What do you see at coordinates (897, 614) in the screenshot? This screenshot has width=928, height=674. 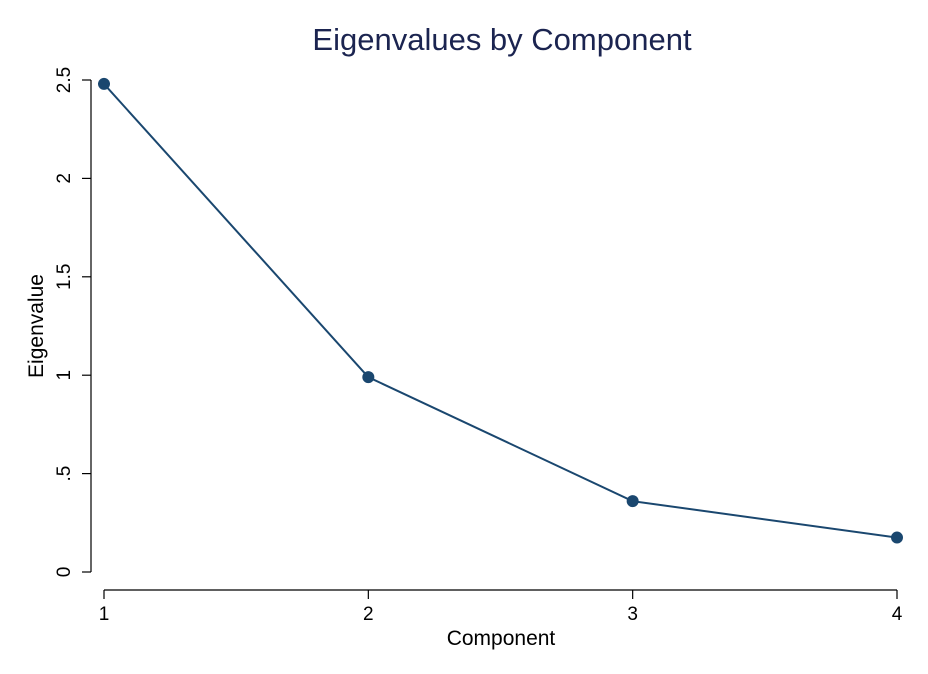 I see `x-tick-label: 4` at bounding box center [897, 614].